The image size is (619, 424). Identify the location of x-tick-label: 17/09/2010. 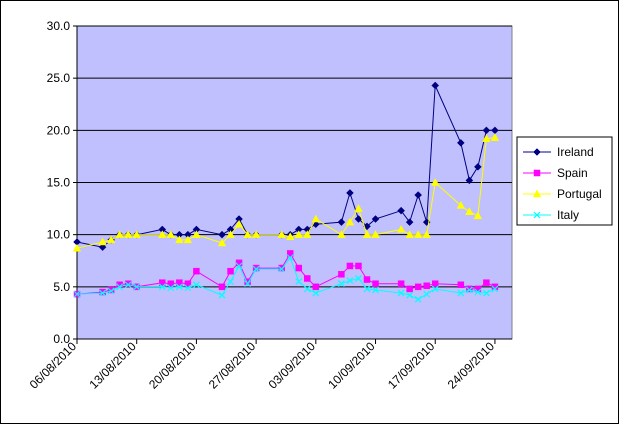
(411, 365).